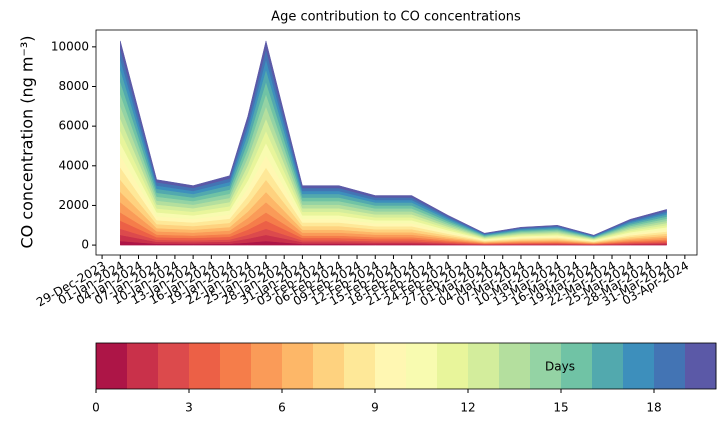  What do you see at coordinates (73, 165) in the screenshot?
I see `y-tick-label: 4000` at bounding box center [73, 165].